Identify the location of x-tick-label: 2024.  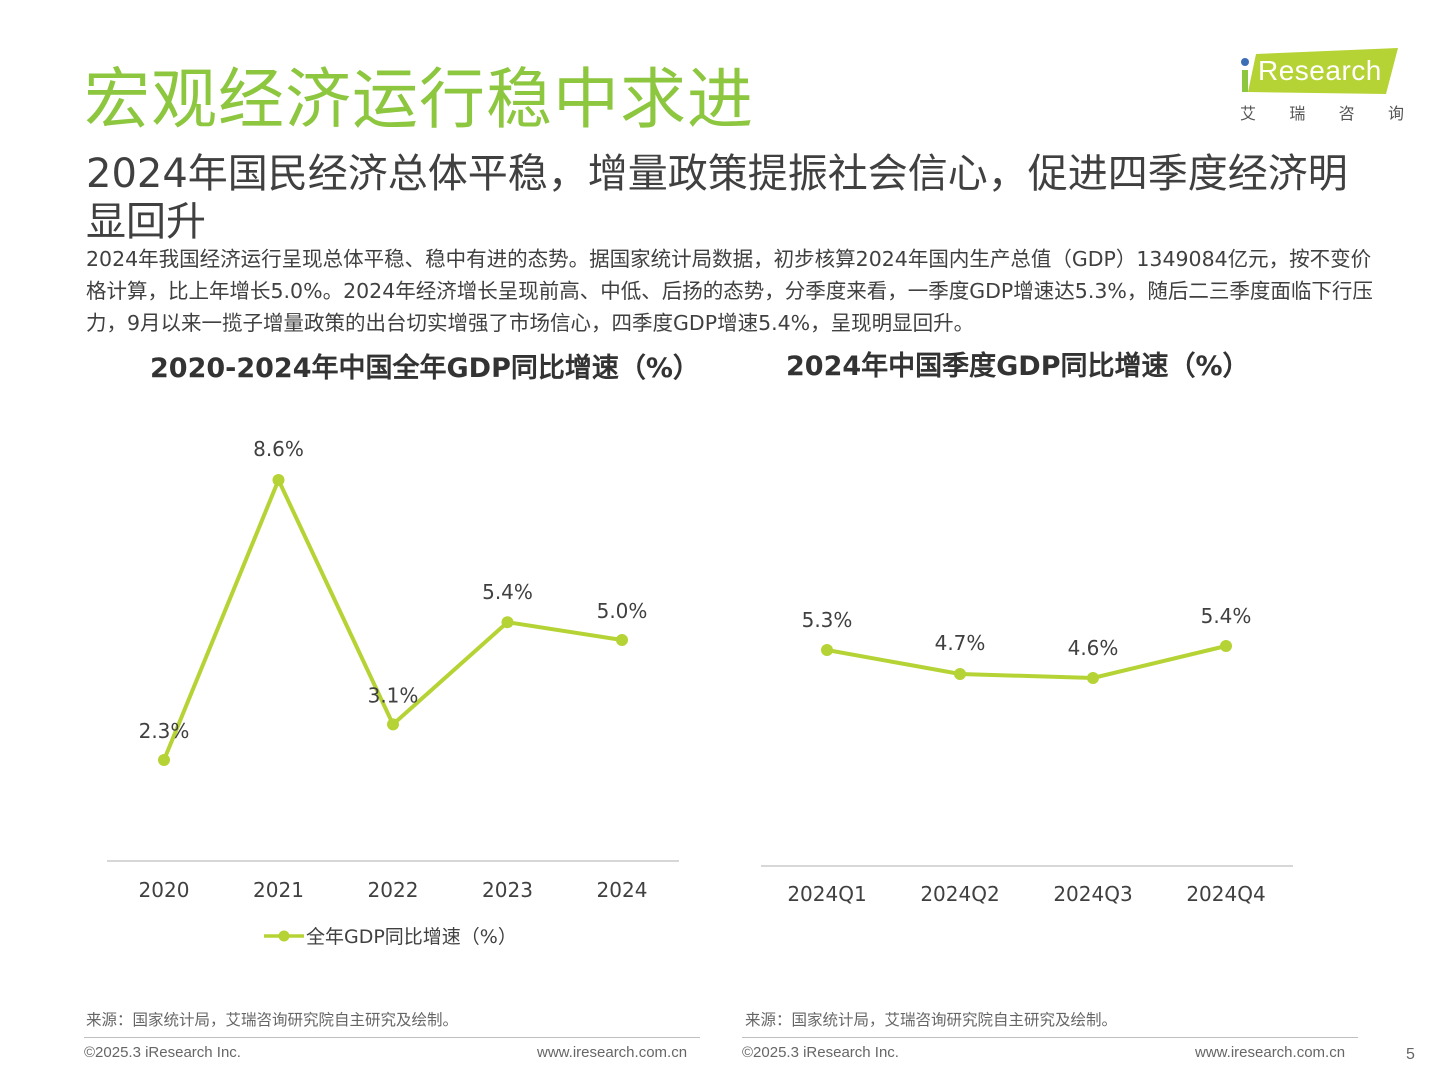
(622, 890).